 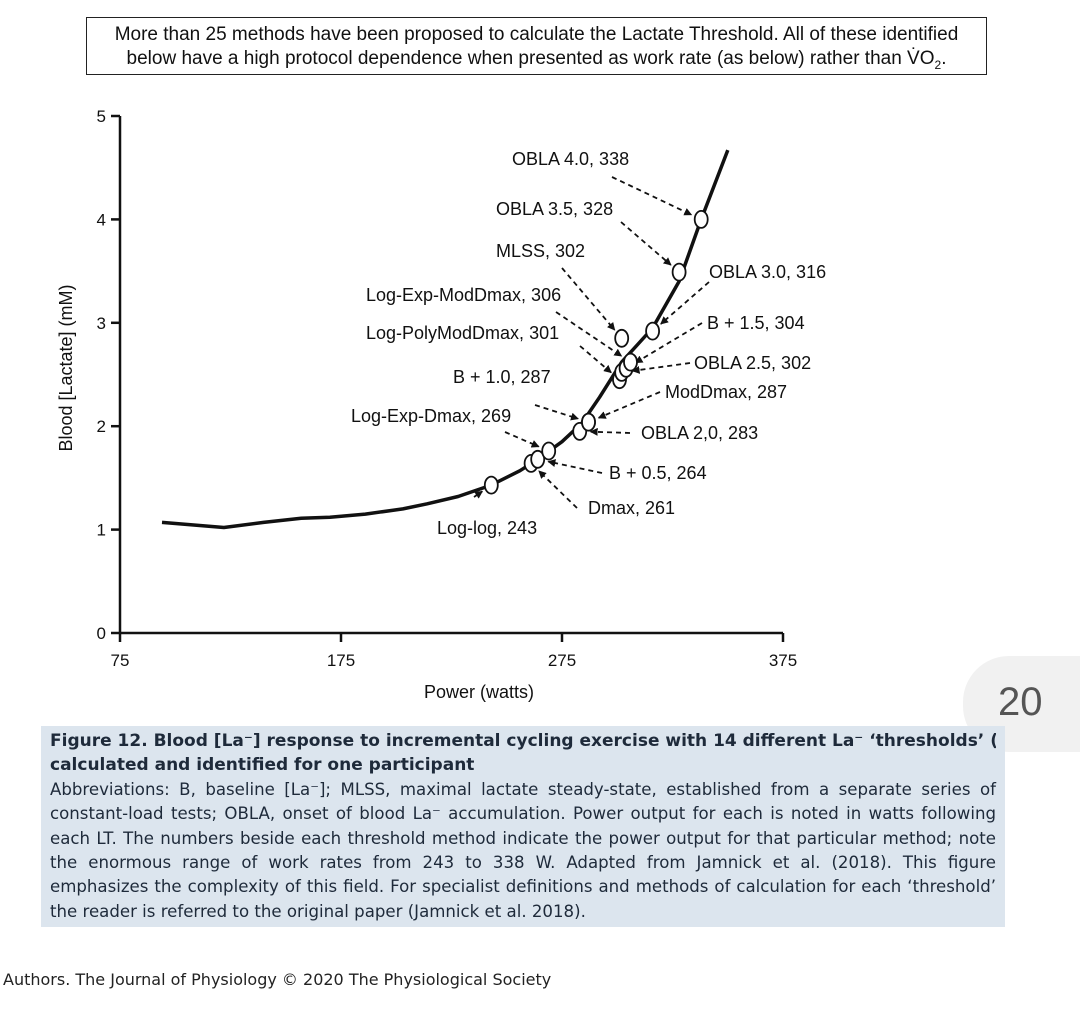 What do you see at coordinates (726, 392) in the screenshot?
I see `threshold-label: ModDmax, 287` at bounding box center [726, 392].